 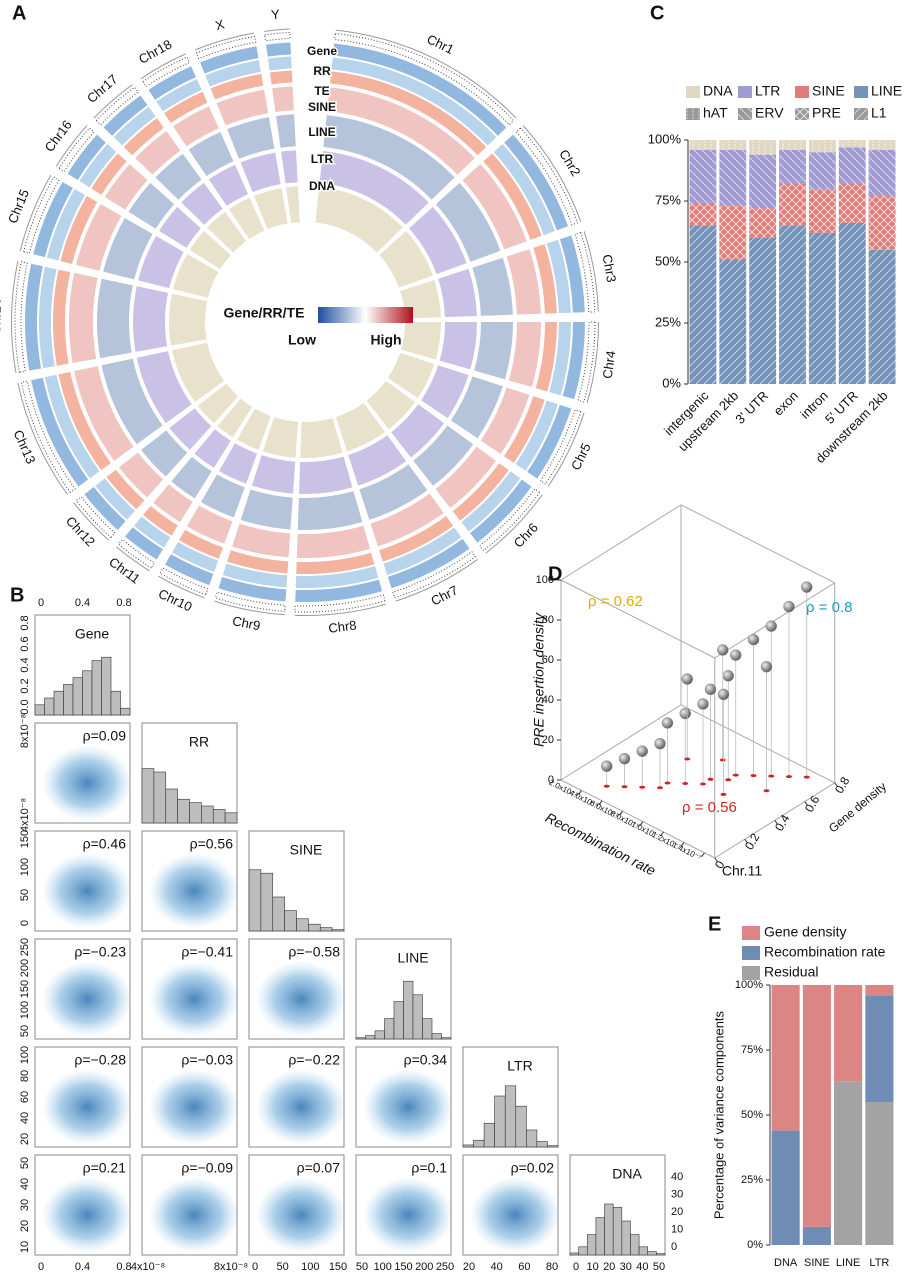 I want to click on rho-label: ρ=−0.23, so click(x=100, y=952).